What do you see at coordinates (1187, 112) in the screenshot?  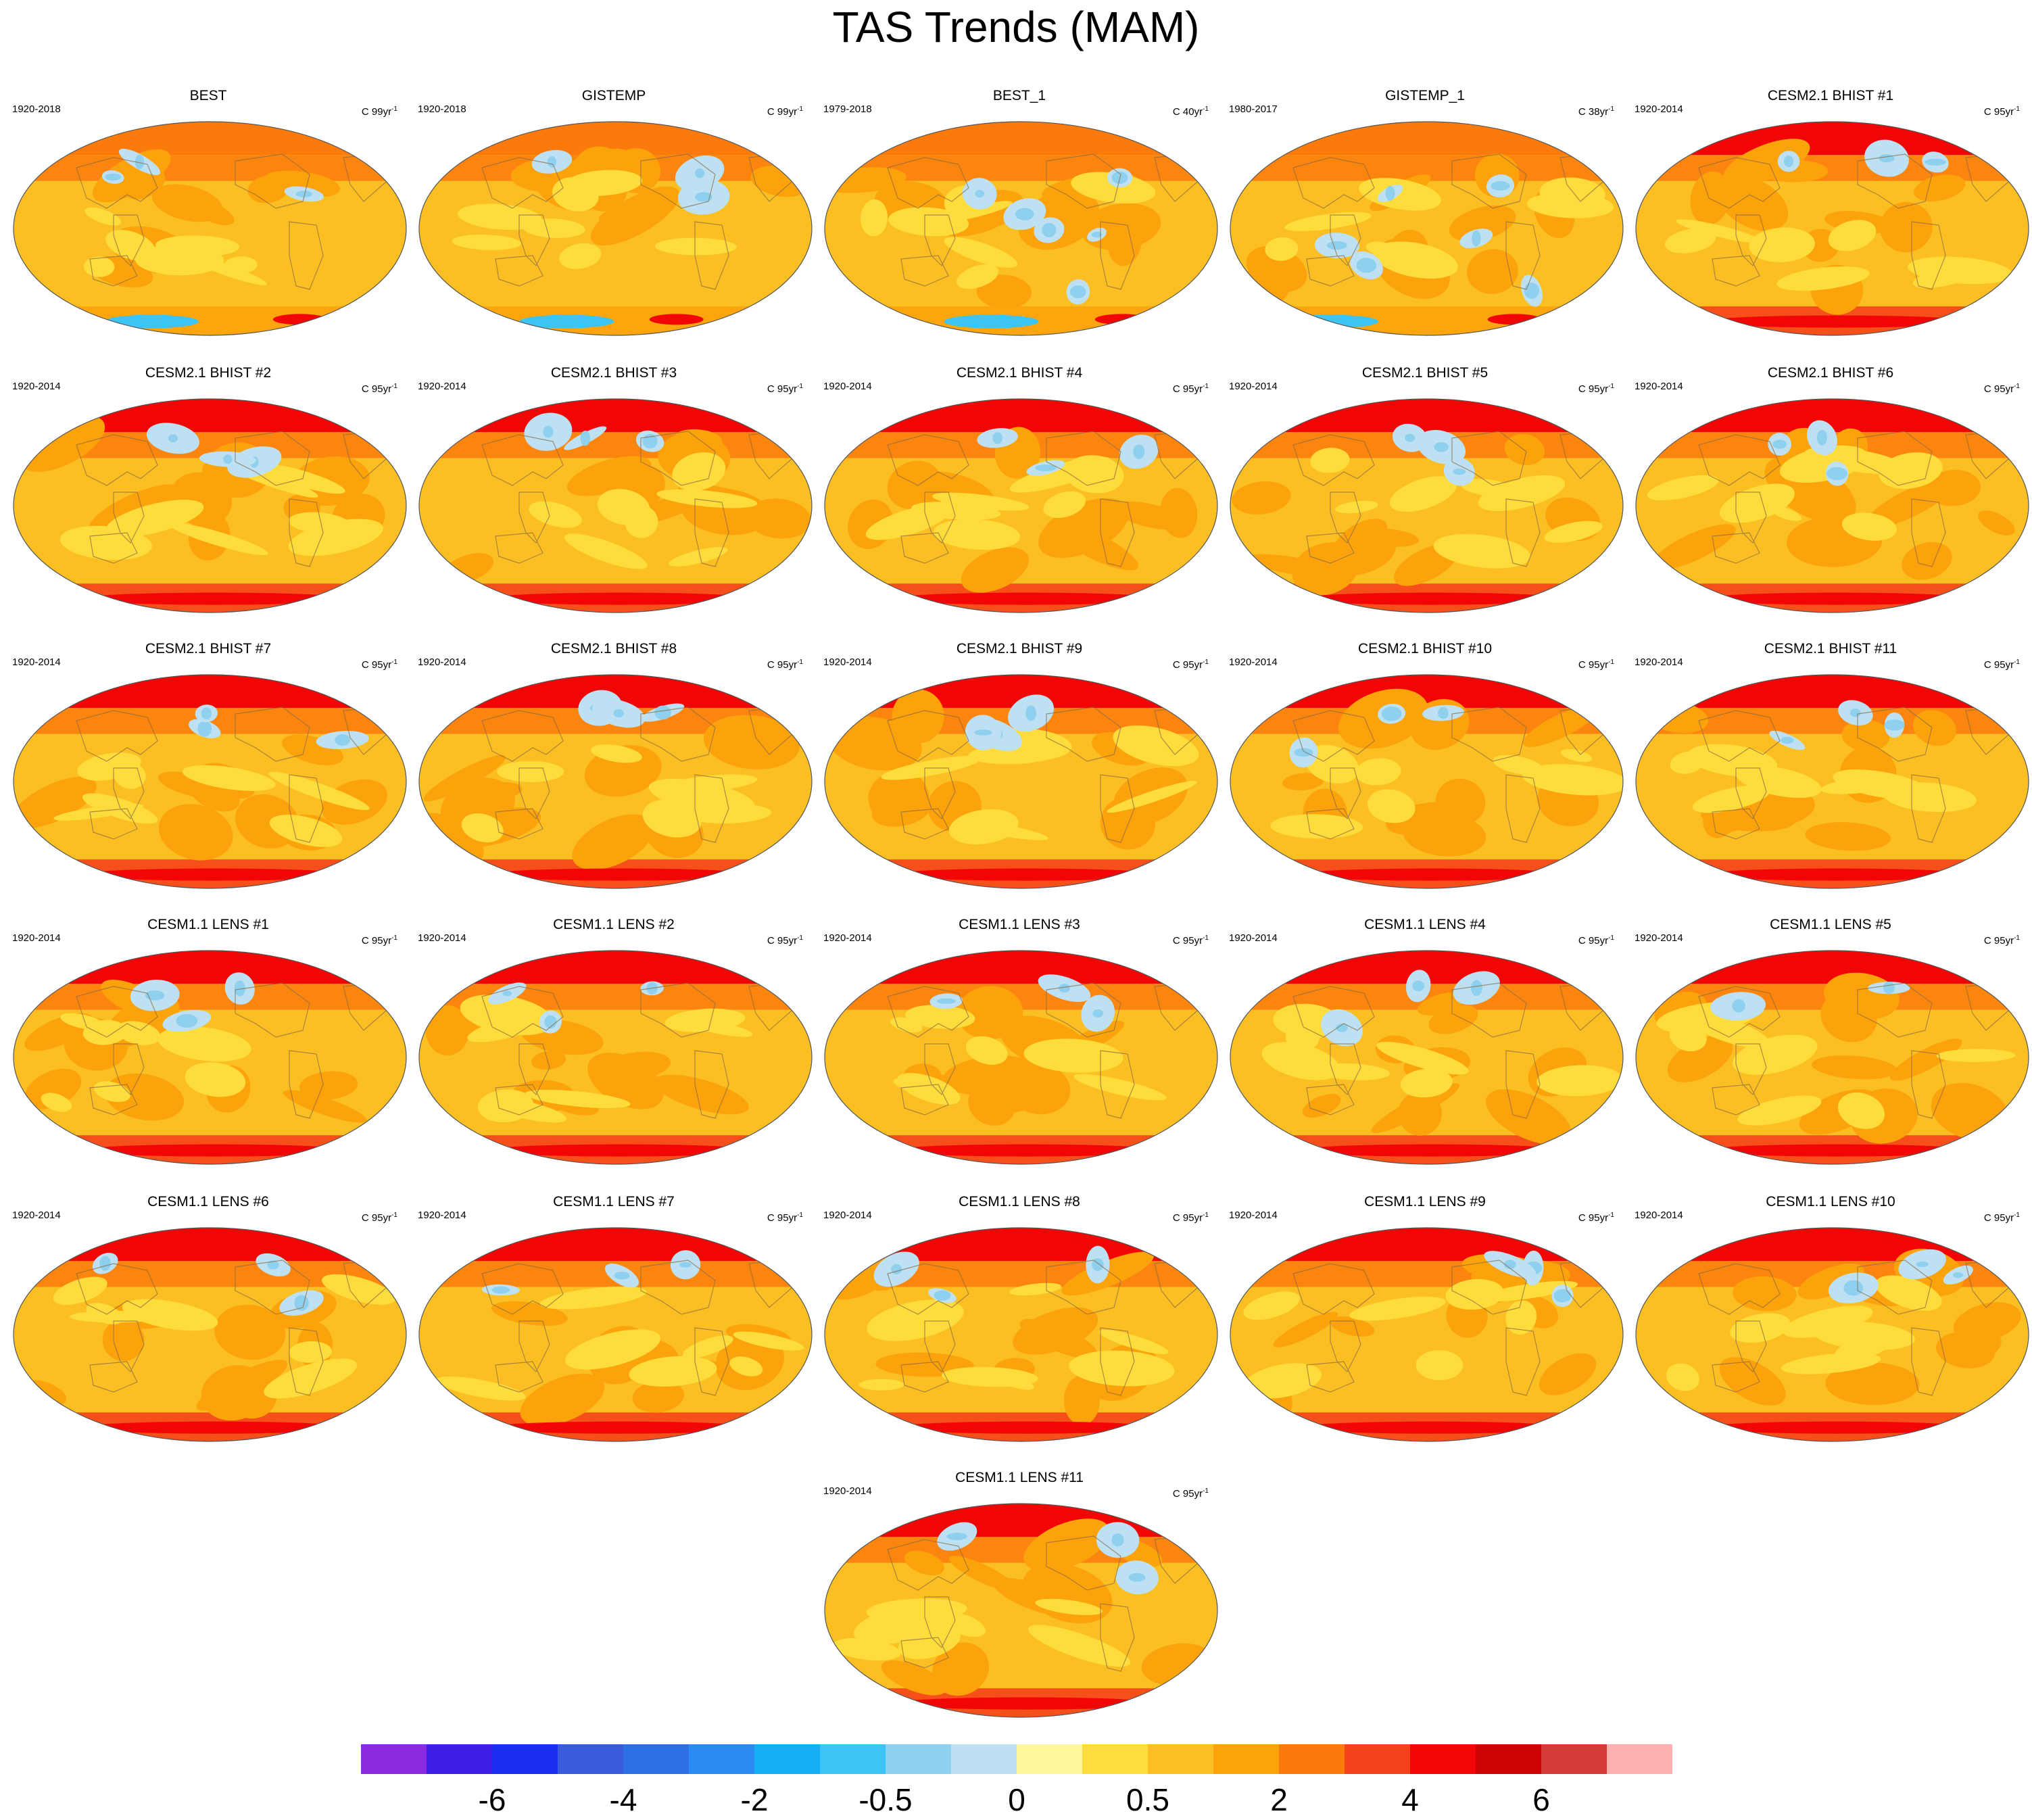 I see `panel-units-text: C 40yr` at bounding box center [1187, 112].